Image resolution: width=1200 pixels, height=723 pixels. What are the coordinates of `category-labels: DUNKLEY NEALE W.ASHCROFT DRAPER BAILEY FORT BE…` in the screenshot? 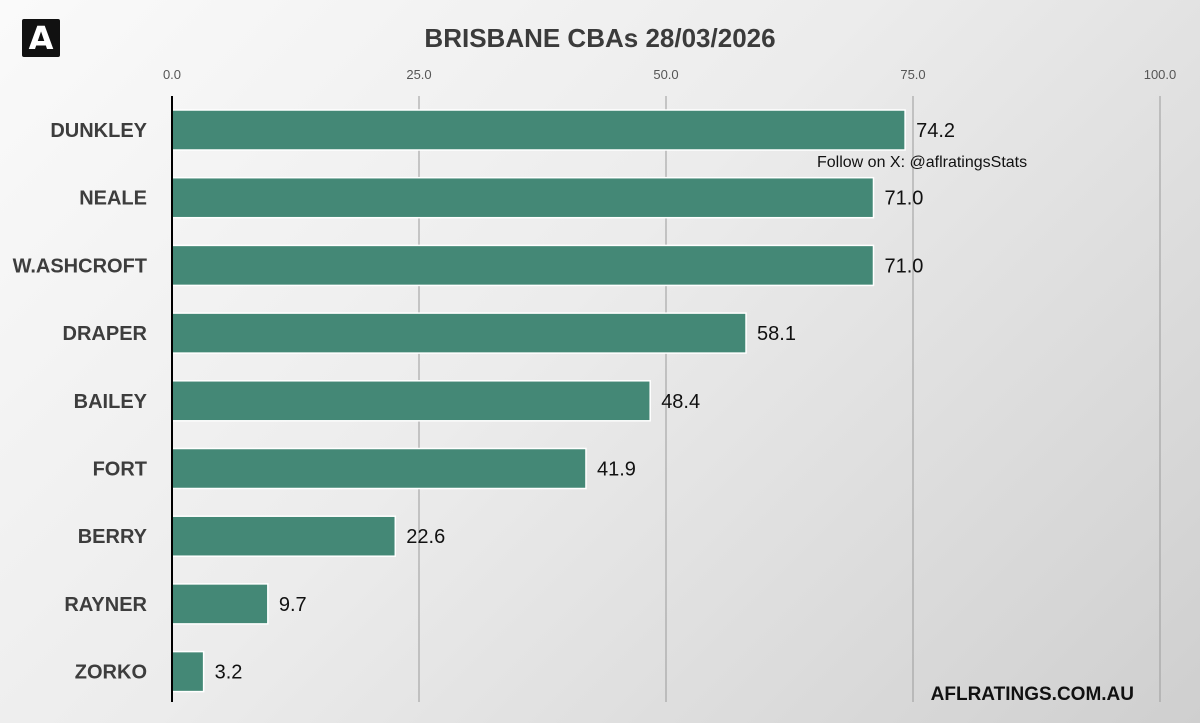 It's located at (80, 402).